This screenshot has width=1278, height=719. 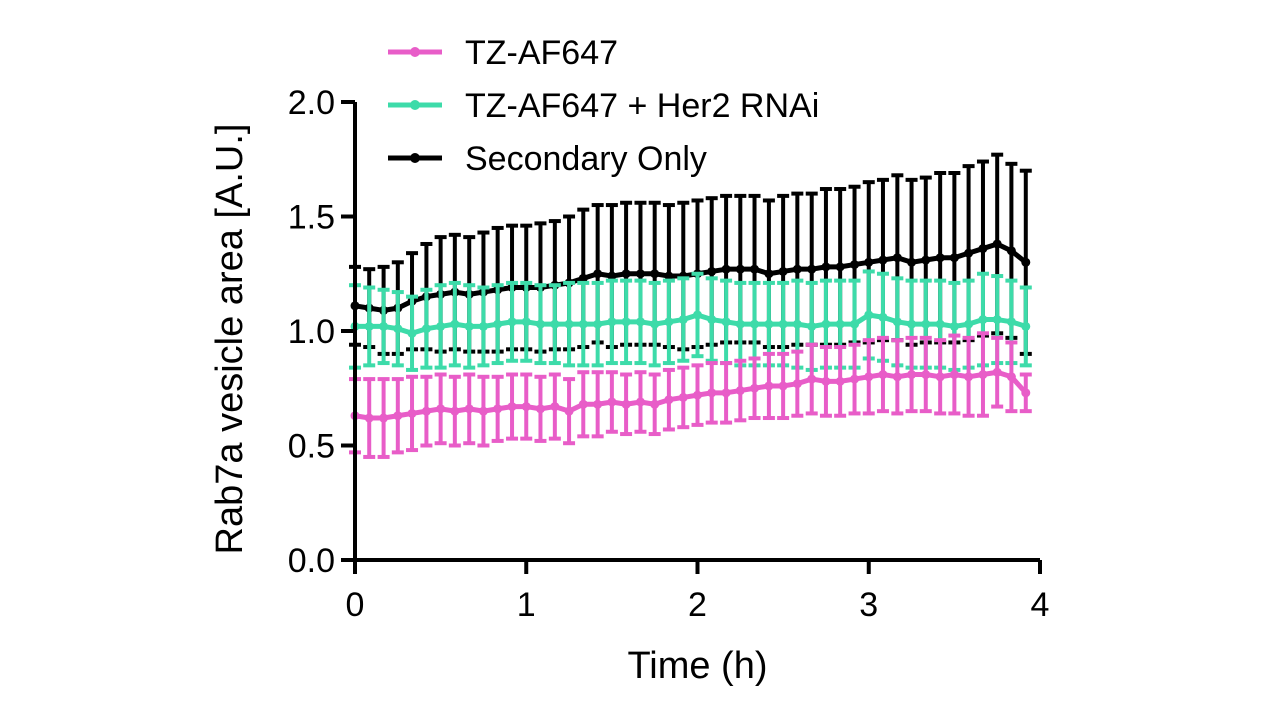 What do you see at coordinates (586, 159) in the screenshot?
I see `legend-label: Secondary Only` at bounding box center [586, 159].